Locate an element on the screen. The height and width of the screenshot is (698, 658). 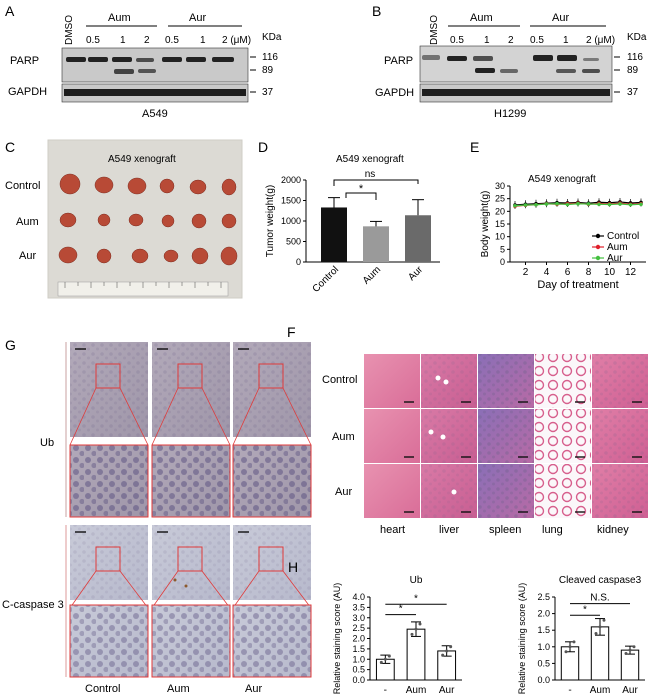
panel-b-mw-37: 37 is located at coordinates (633, 92).